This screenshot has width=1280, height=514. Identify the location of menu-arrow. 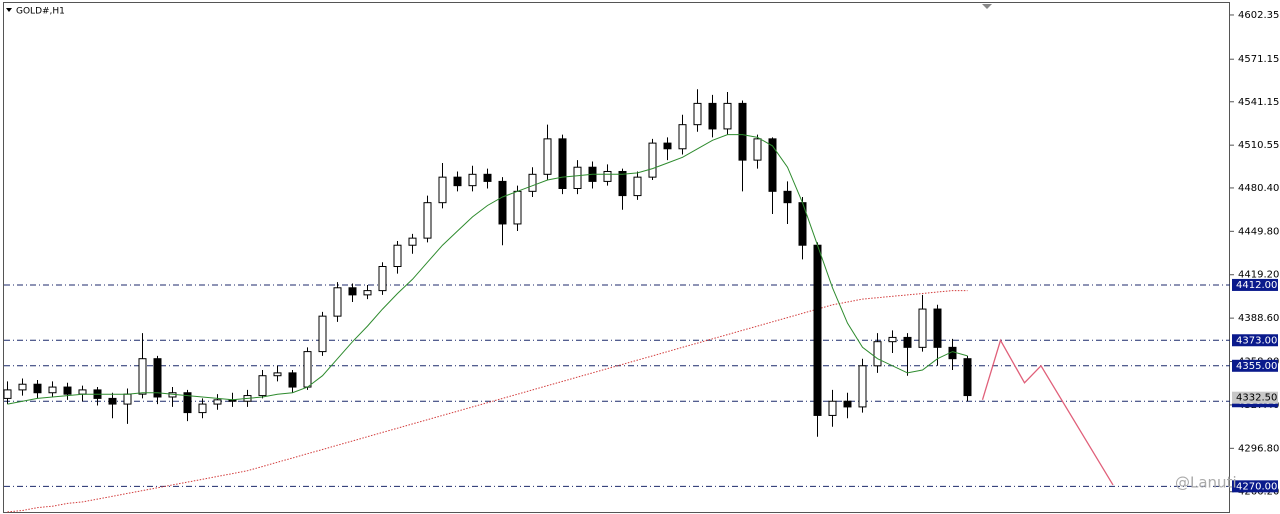
(9, 10).